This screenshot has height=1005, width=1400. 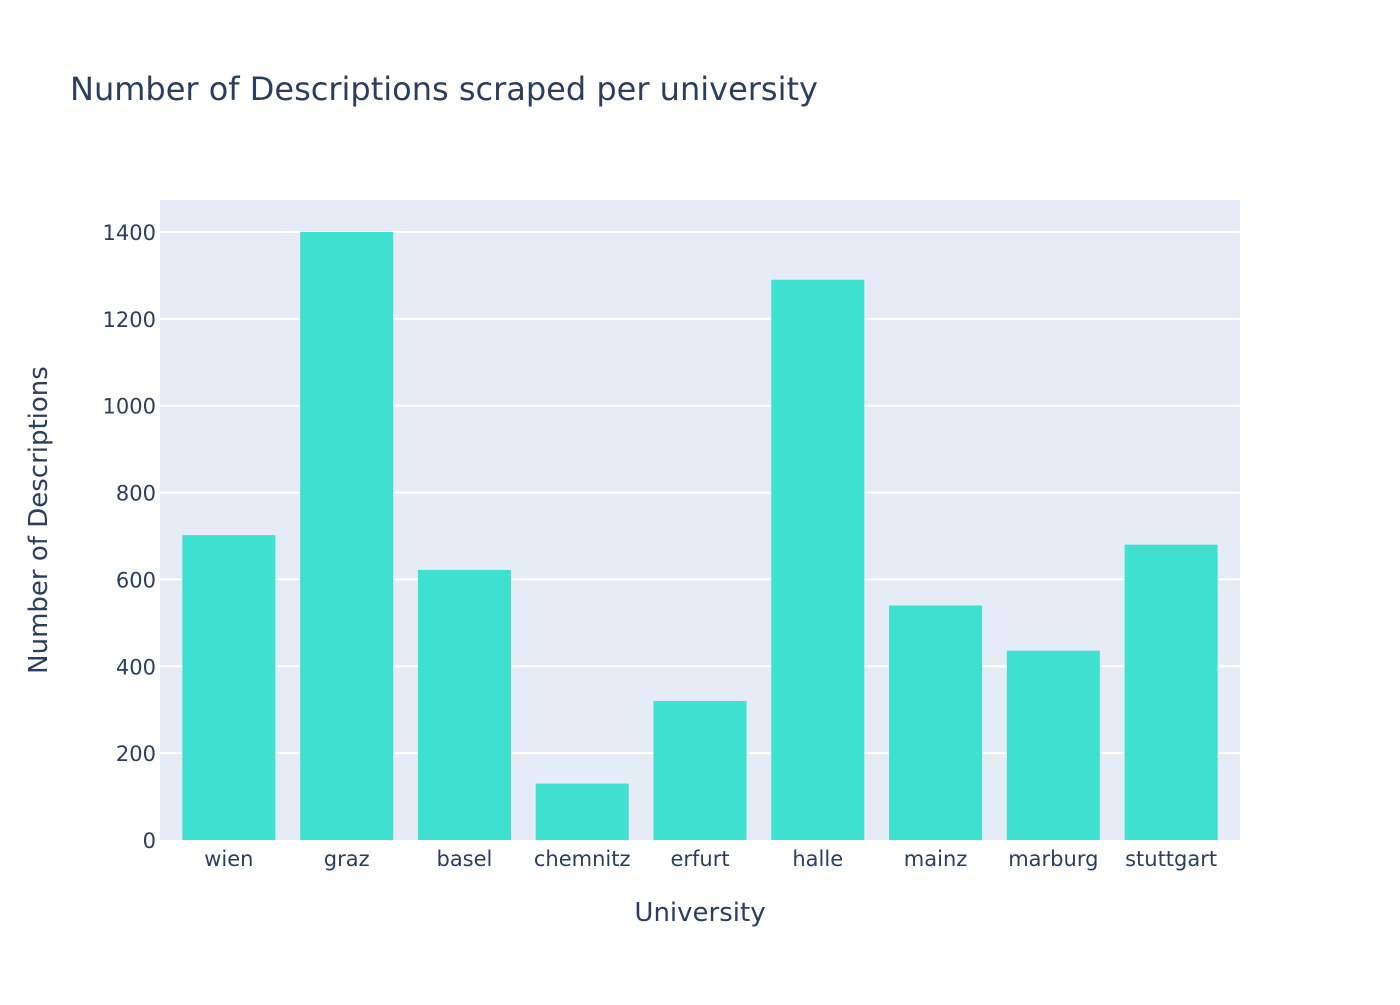 I want to click on bar-marburg, so click(x=1053, y=745).